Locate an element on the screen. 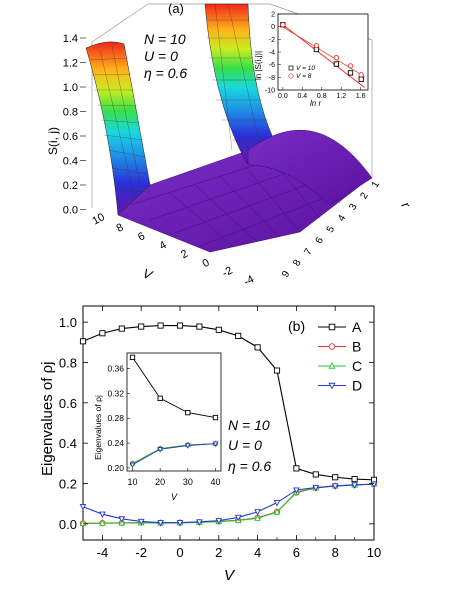  x-tick-label: 4 is located at coordinates (257, 552).